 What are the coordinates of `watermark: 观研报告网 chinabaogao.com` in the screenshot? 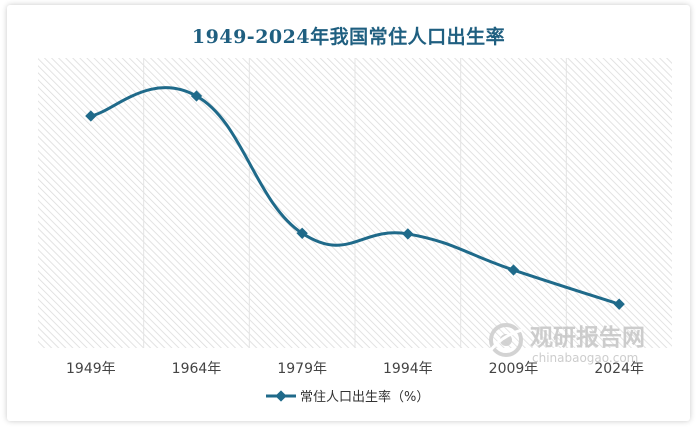 It's located at (565, 344).